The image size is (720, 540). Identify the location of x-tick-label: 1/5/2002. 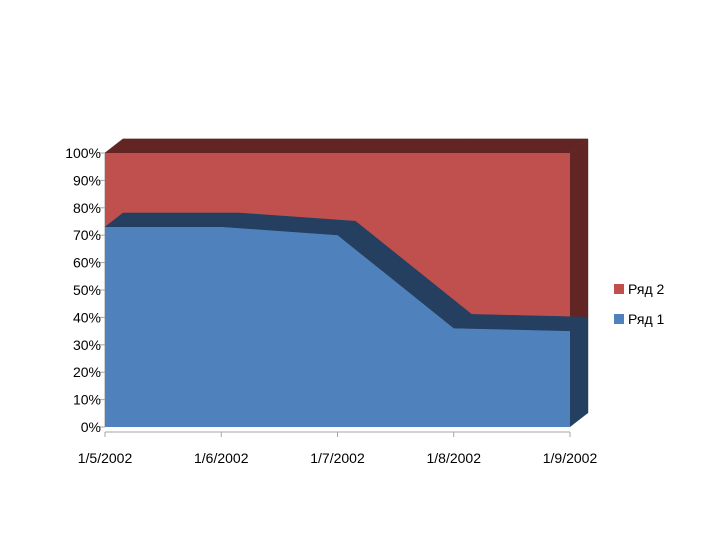
(105, 458).